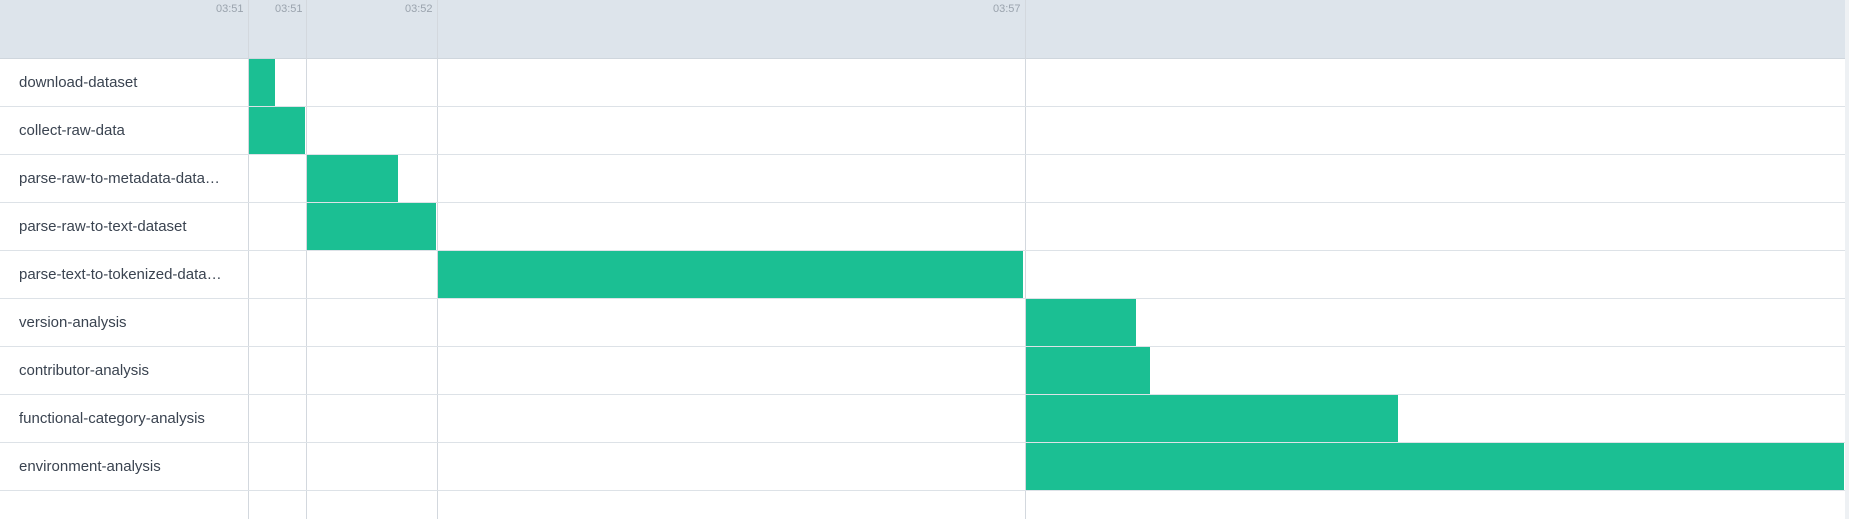 The image size is (1849, 519). What do you see at coordinates (1088, 370) in the screenshot?
I see `task-bar-contributor-analysis` at bounding box center [1088, 370].